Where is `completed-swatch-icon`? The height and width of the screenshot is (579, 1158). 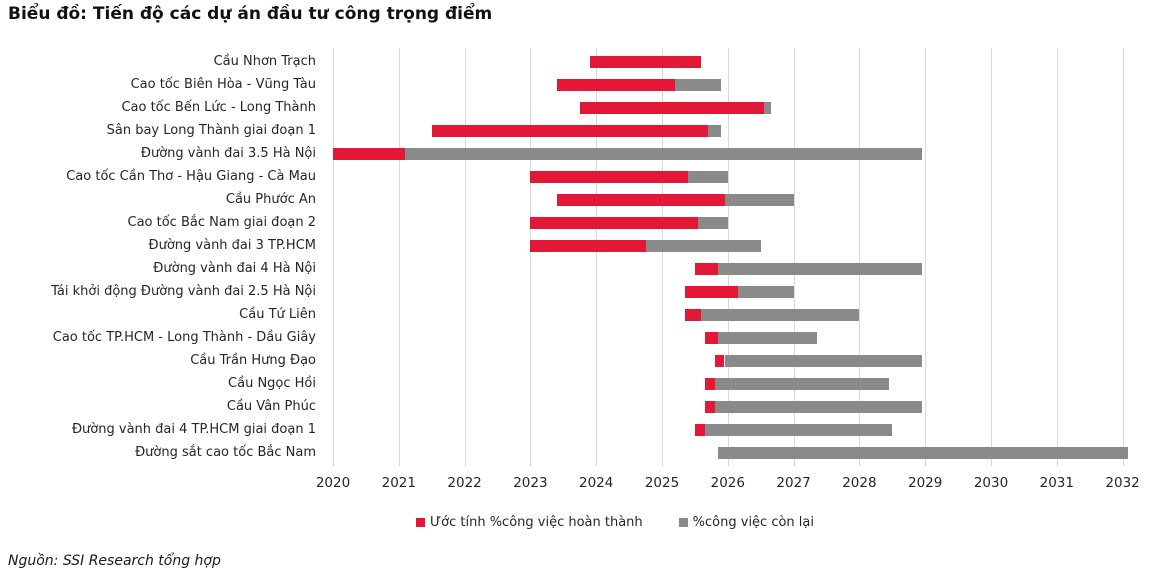
completed-swatch-icon is located at coordinates (420, 522).